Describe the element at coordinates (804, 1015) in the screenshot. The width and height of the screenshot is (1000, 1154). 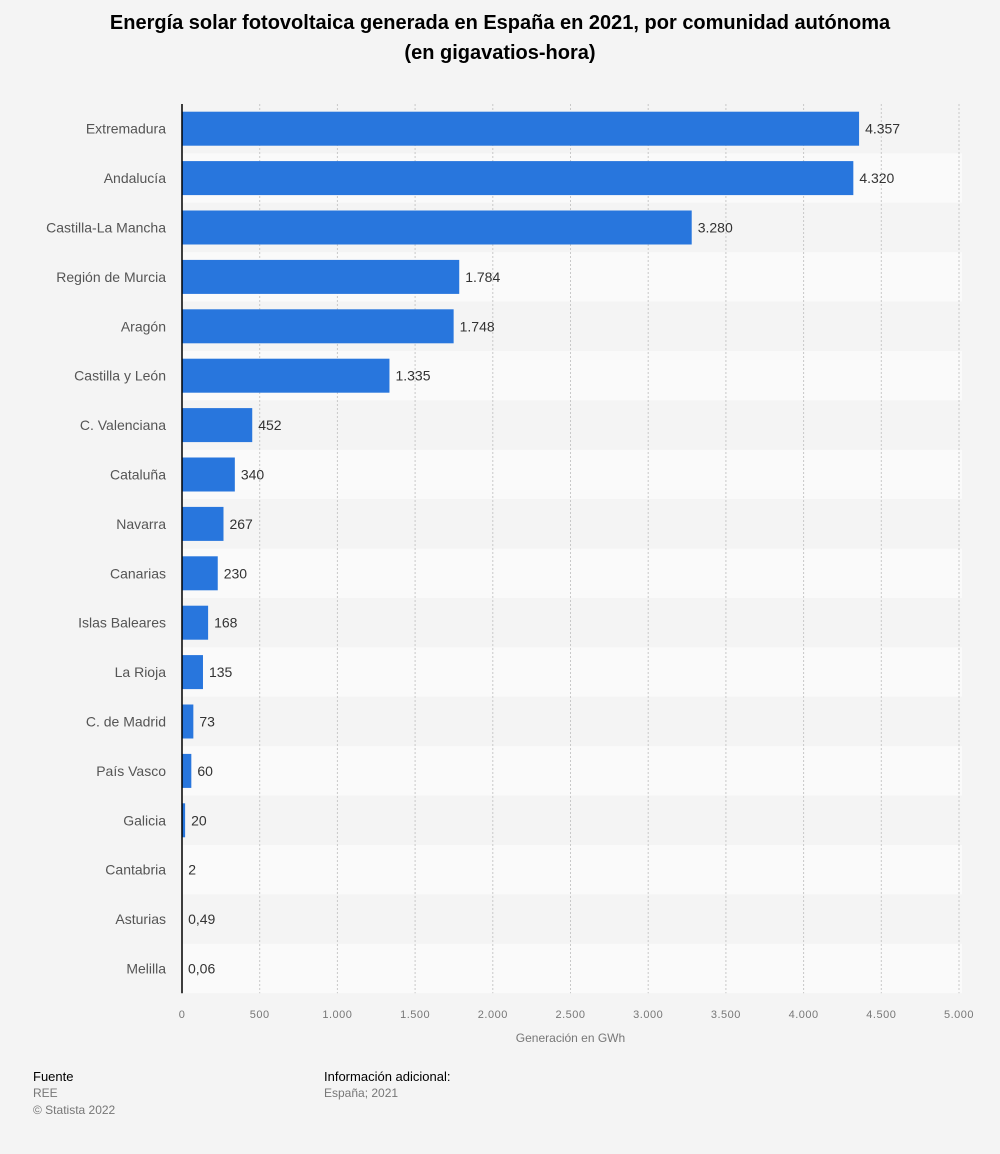
I see `x-tick-label: 4.000` at that location.